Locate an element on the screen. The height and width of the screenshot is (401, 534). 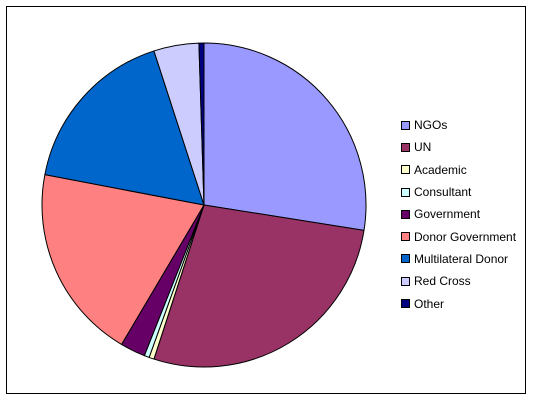
legend-label: Red Cross is located at coordinates (442, 281).